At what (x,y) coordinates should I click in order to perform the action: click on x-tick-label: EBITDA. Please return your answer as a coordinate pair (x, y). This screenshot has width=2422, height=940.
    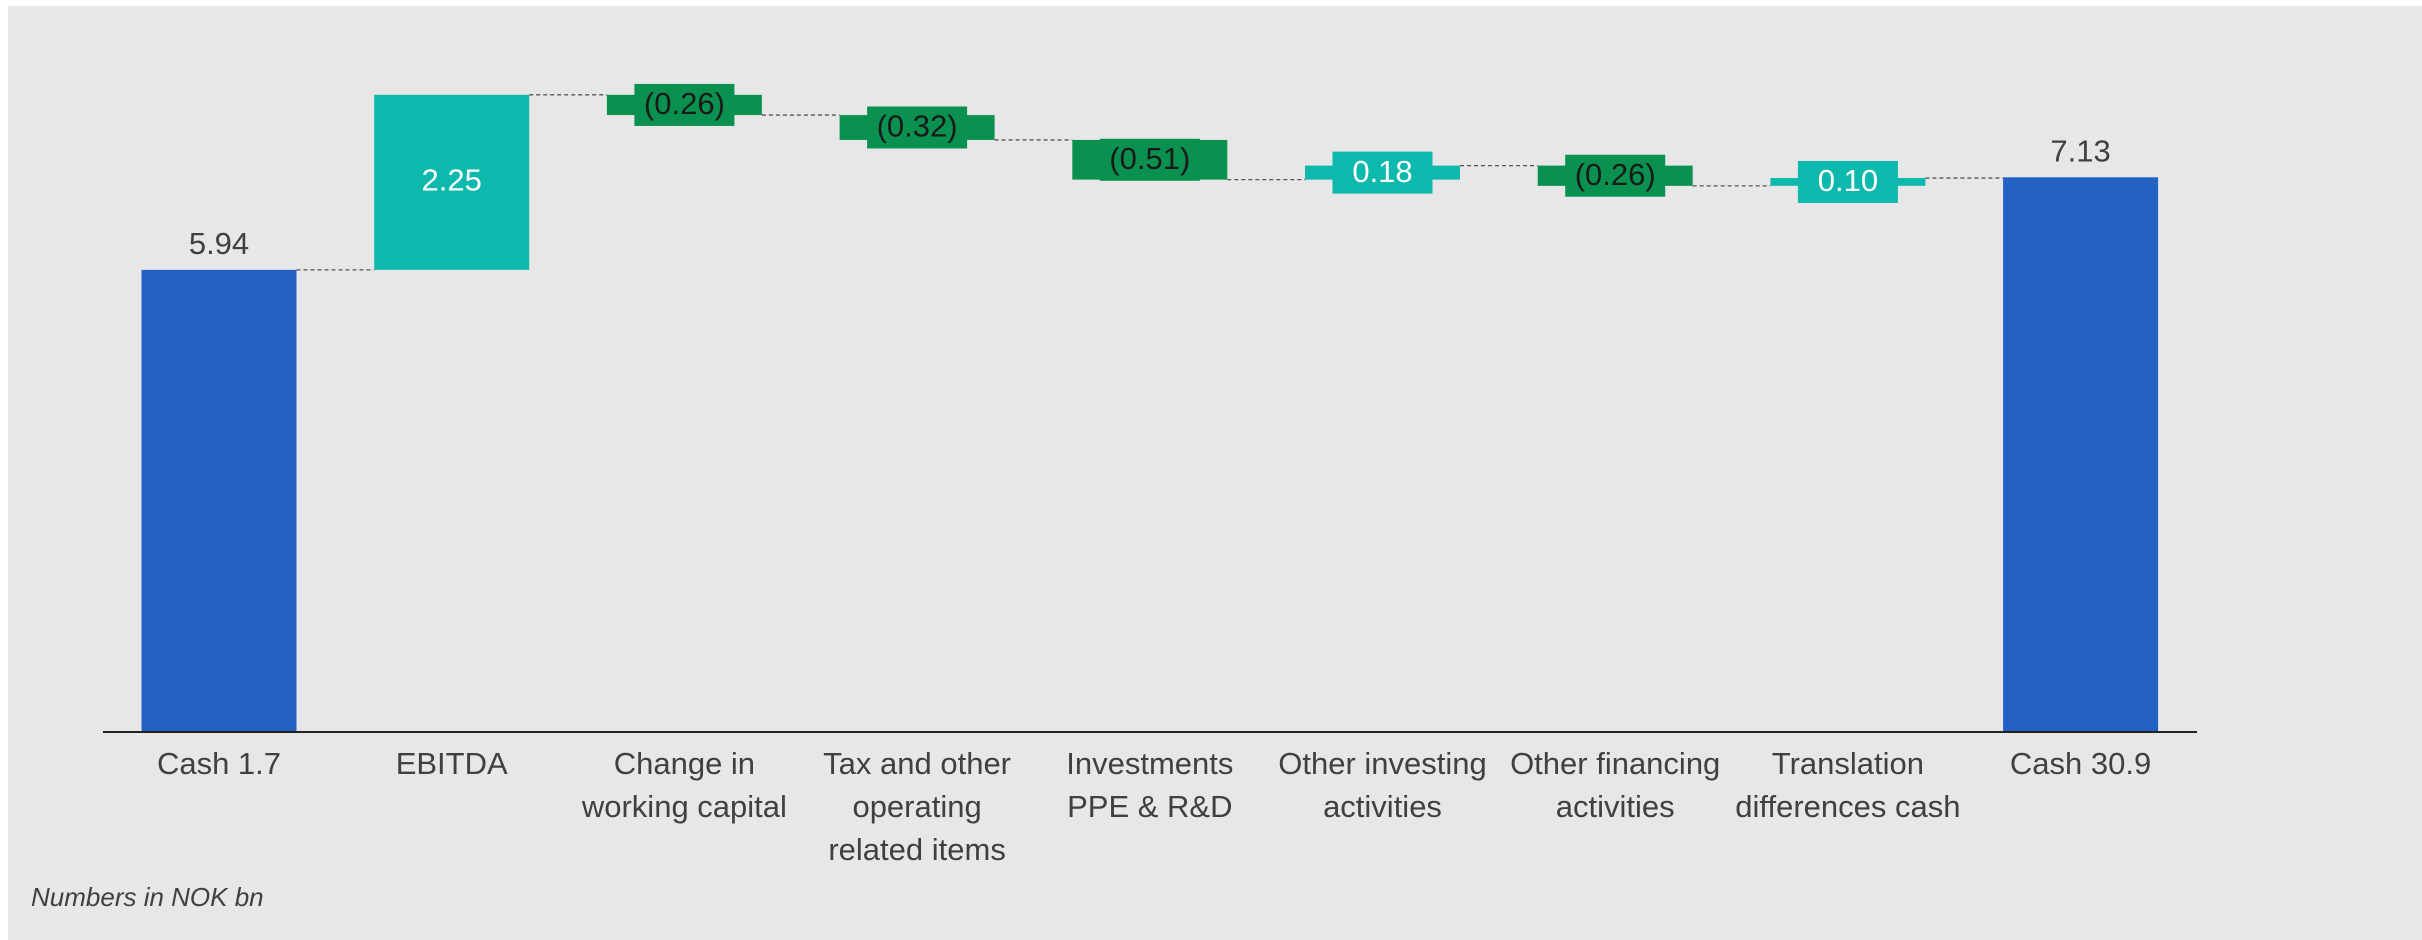
    Looking at the image, I should click on (451, 763).